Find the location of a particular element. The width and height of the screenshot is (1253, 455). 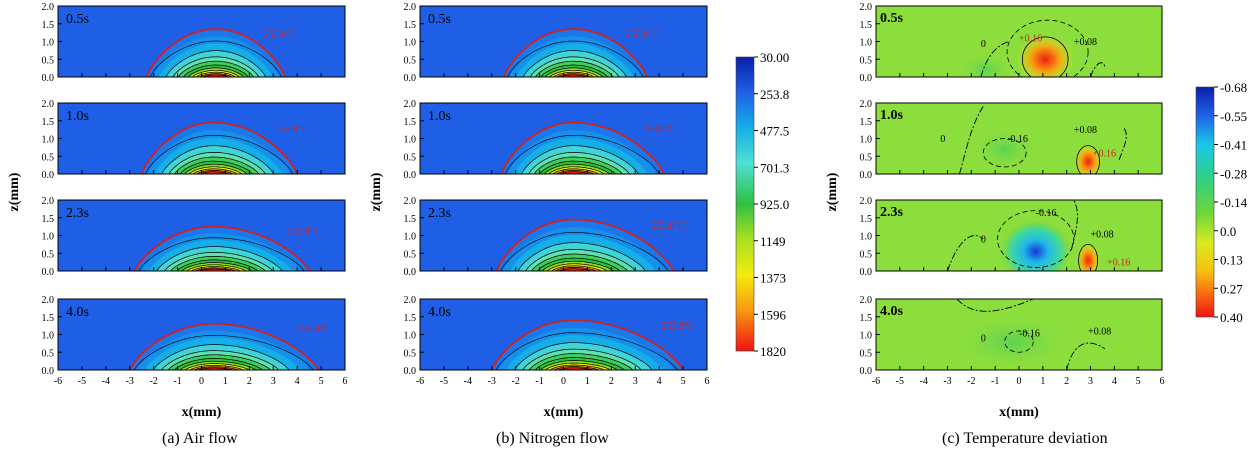

colorbar-tick-label: -0.41 is located at coordinates (1233, 145).